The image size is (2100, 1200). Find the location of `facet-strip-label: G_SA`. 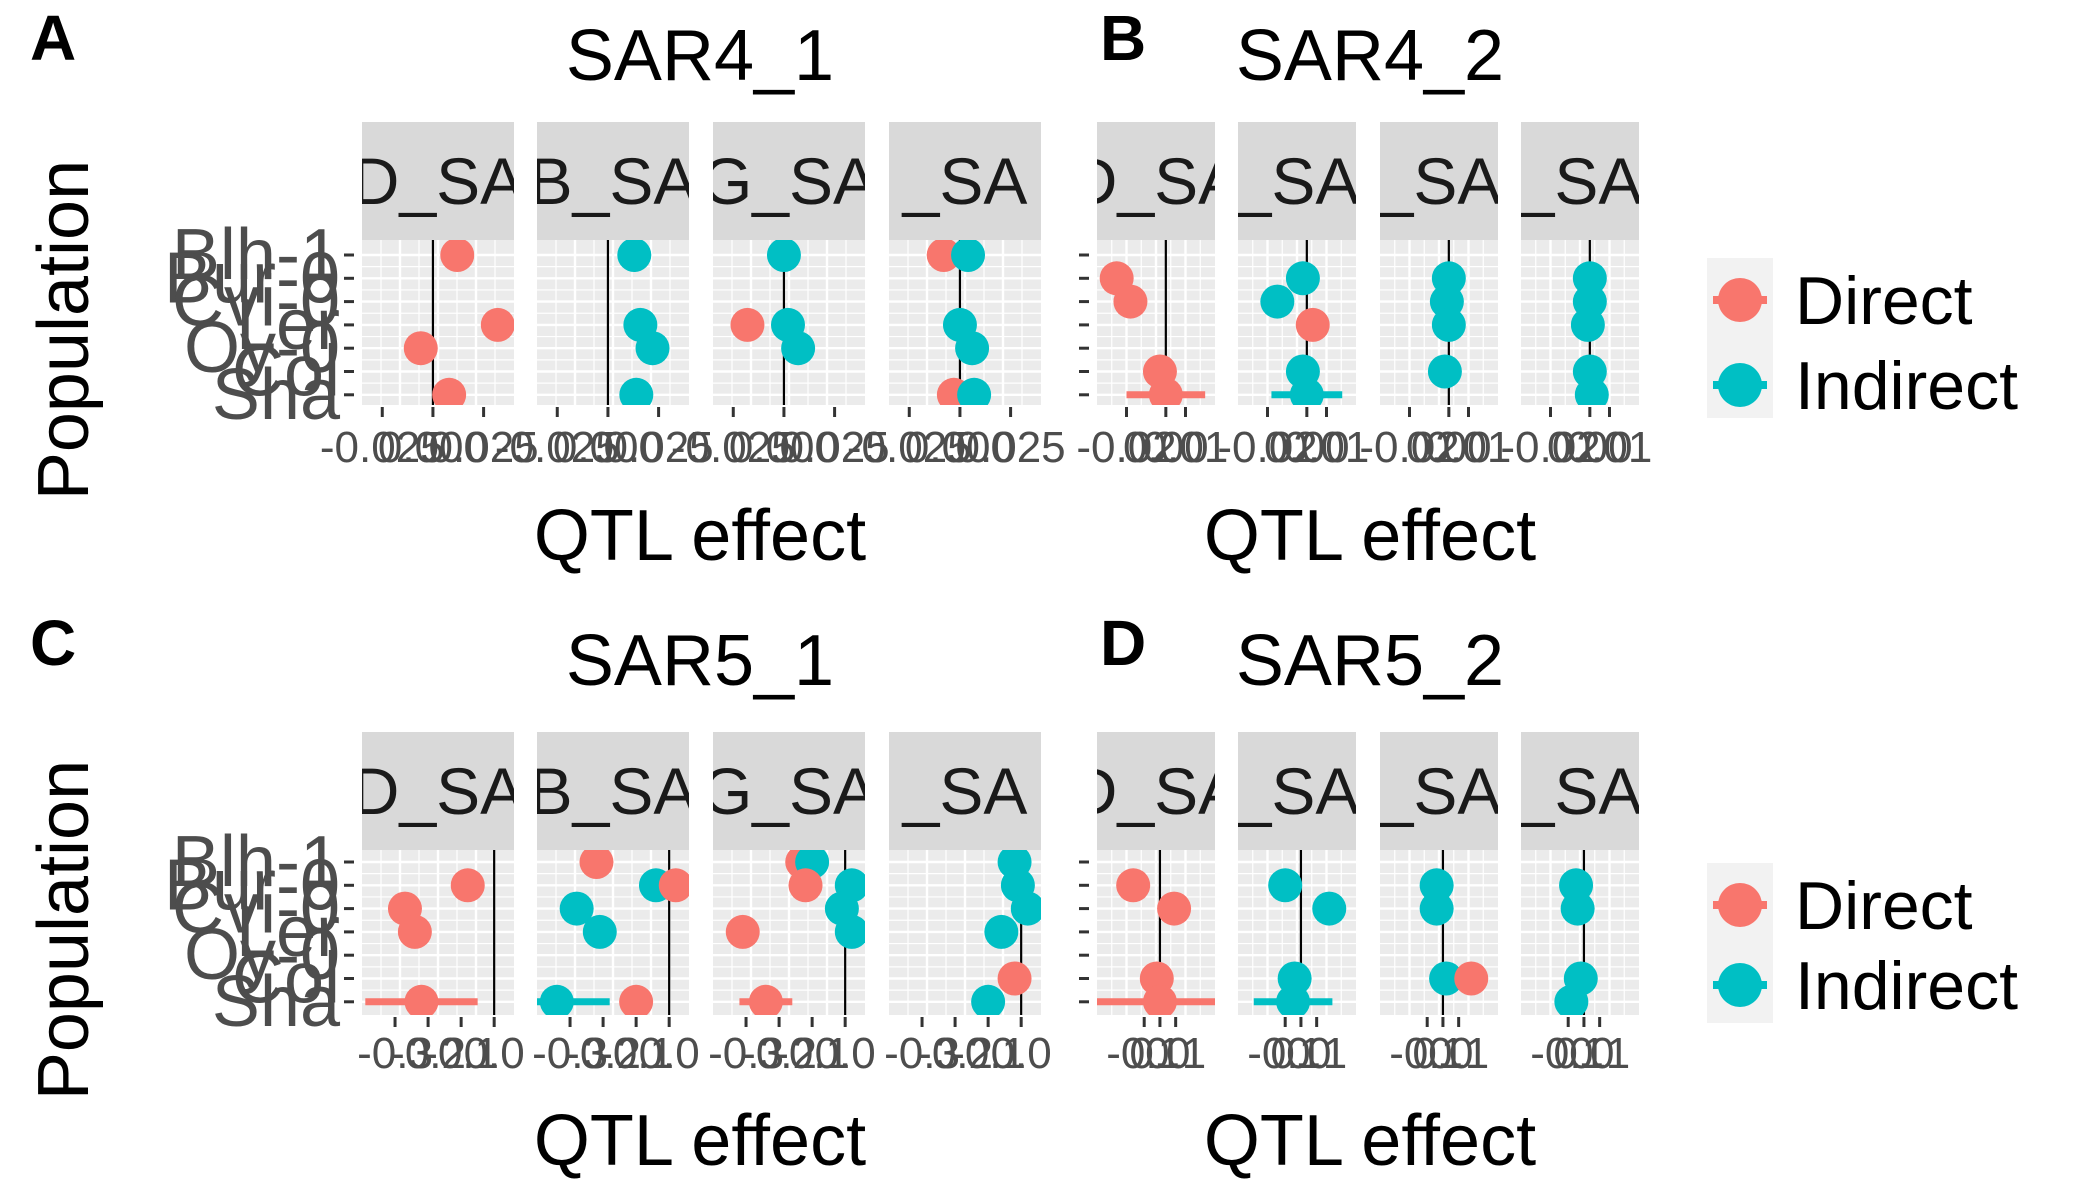

facet-strip-label: G_SA is located at coordinates (789, 181).